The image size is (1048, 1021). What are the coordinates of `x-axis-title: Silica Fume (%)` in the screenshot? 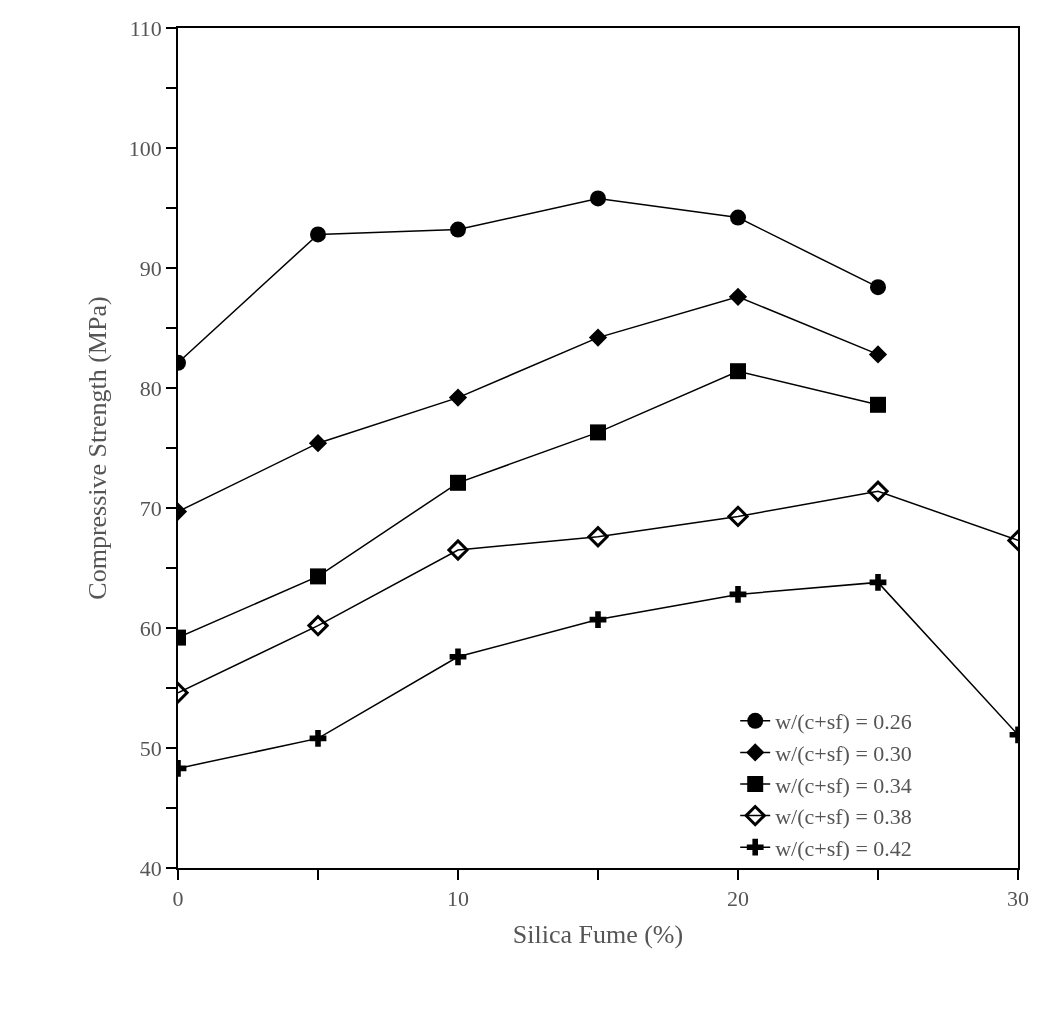 It's located at (598, 935).